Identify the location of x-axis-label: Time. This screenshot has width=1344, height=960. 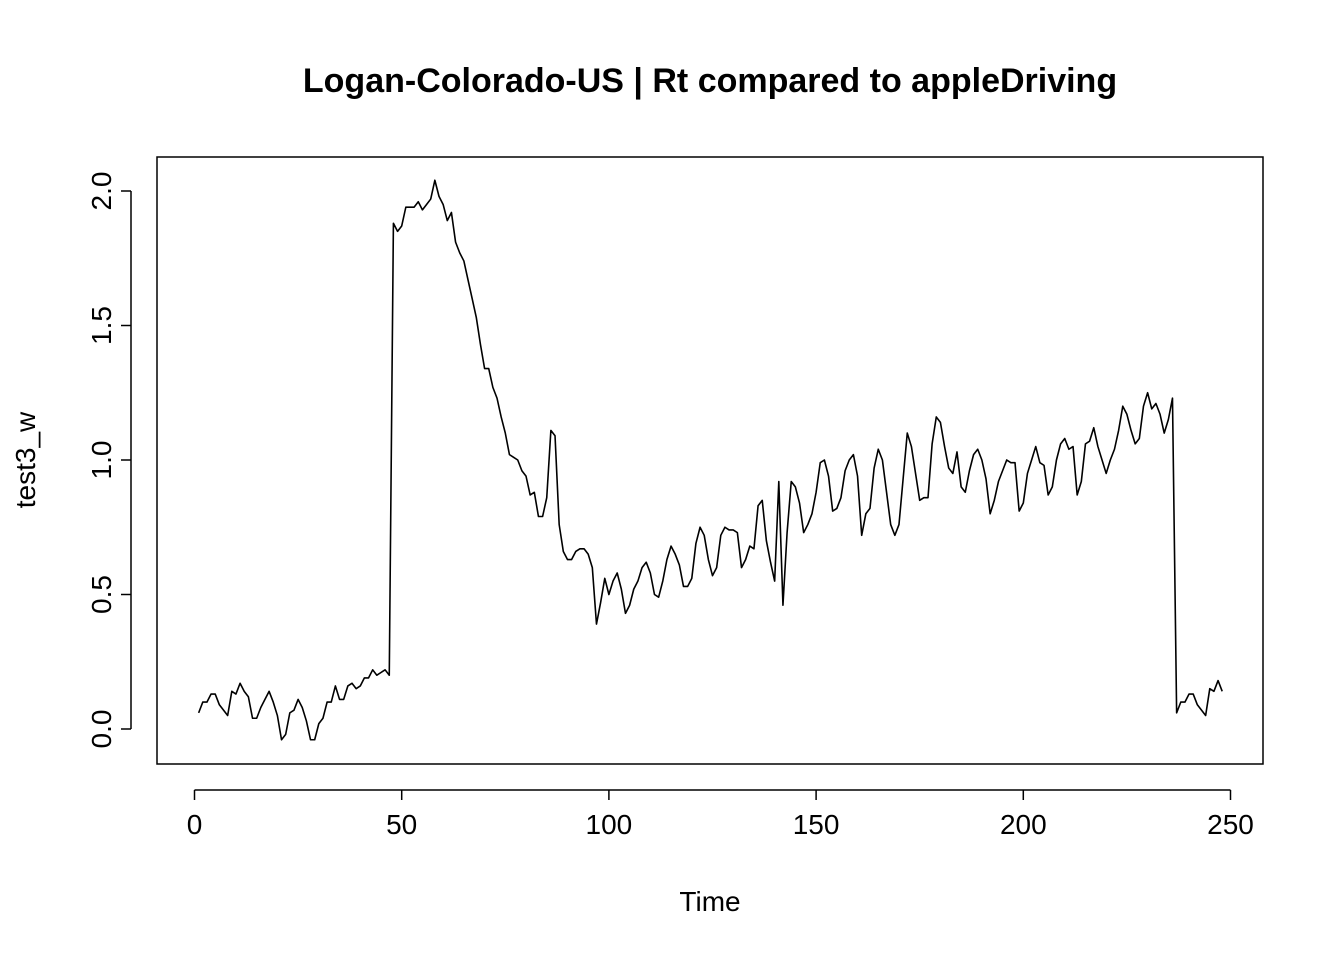
(709, 901).